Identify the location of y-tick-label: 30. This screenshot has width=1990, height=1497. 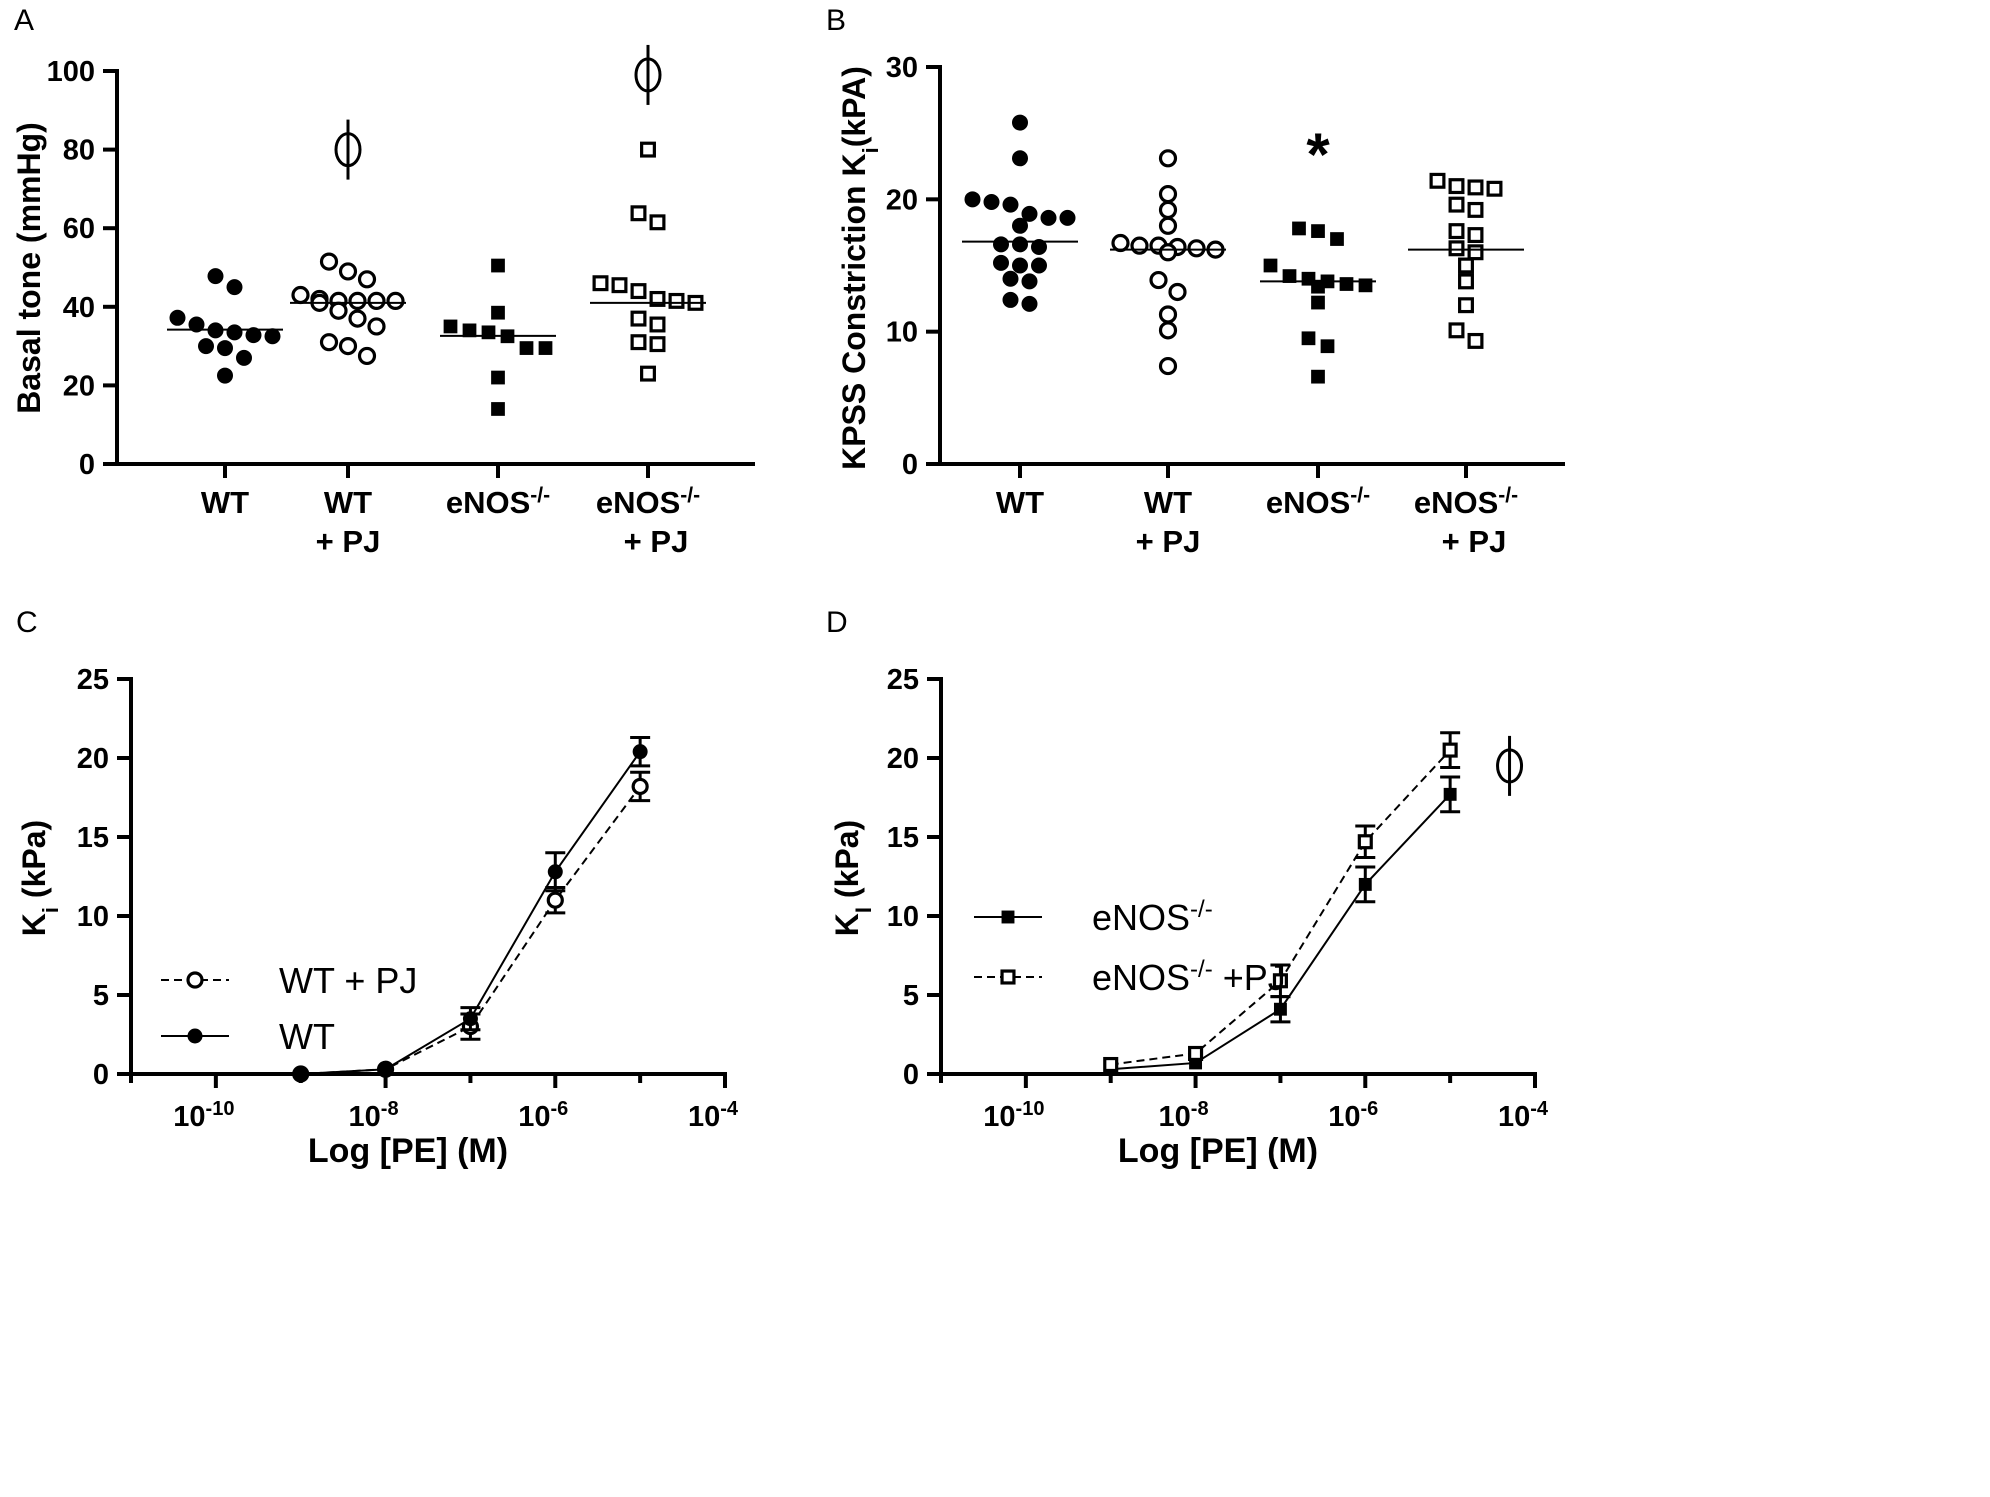
(902, 68).